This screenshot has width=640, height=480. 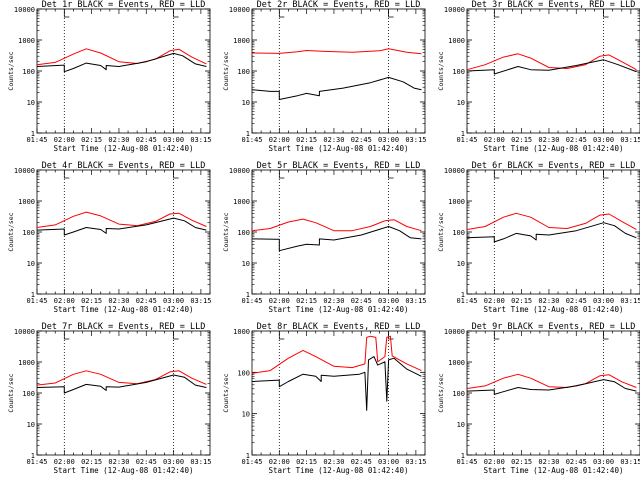 I want to click on chart-title: Det 8r BLACK = Events, RED = LLD, so click(x=339, y=327).